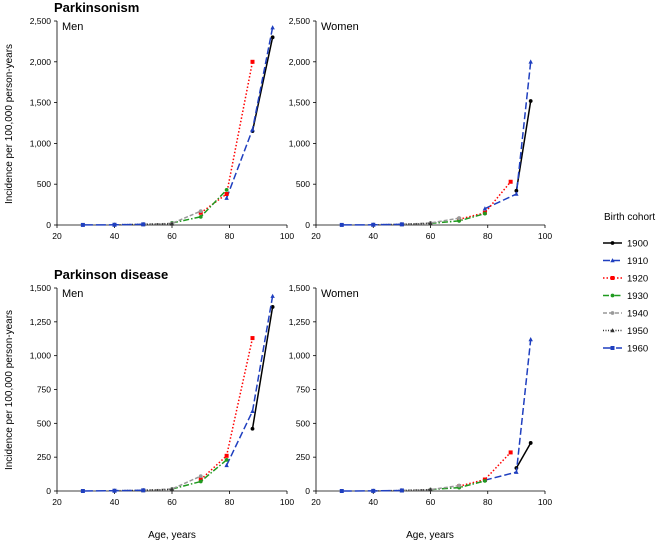 This screenshot has height=542, width=659. Describe the element at coordinates (303, 457) in the screenshot. I see `y-tick-label: 250` at that location.